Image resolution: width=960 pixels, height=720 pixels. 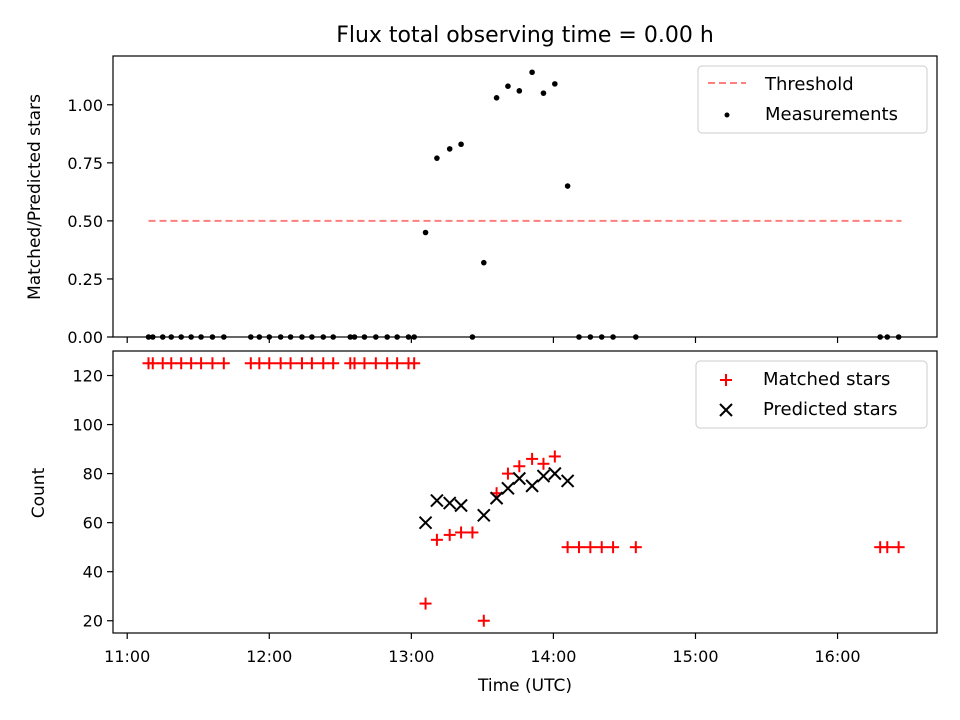 I want to click on x-tick-label: 16:00, so click(x=837, y=656).